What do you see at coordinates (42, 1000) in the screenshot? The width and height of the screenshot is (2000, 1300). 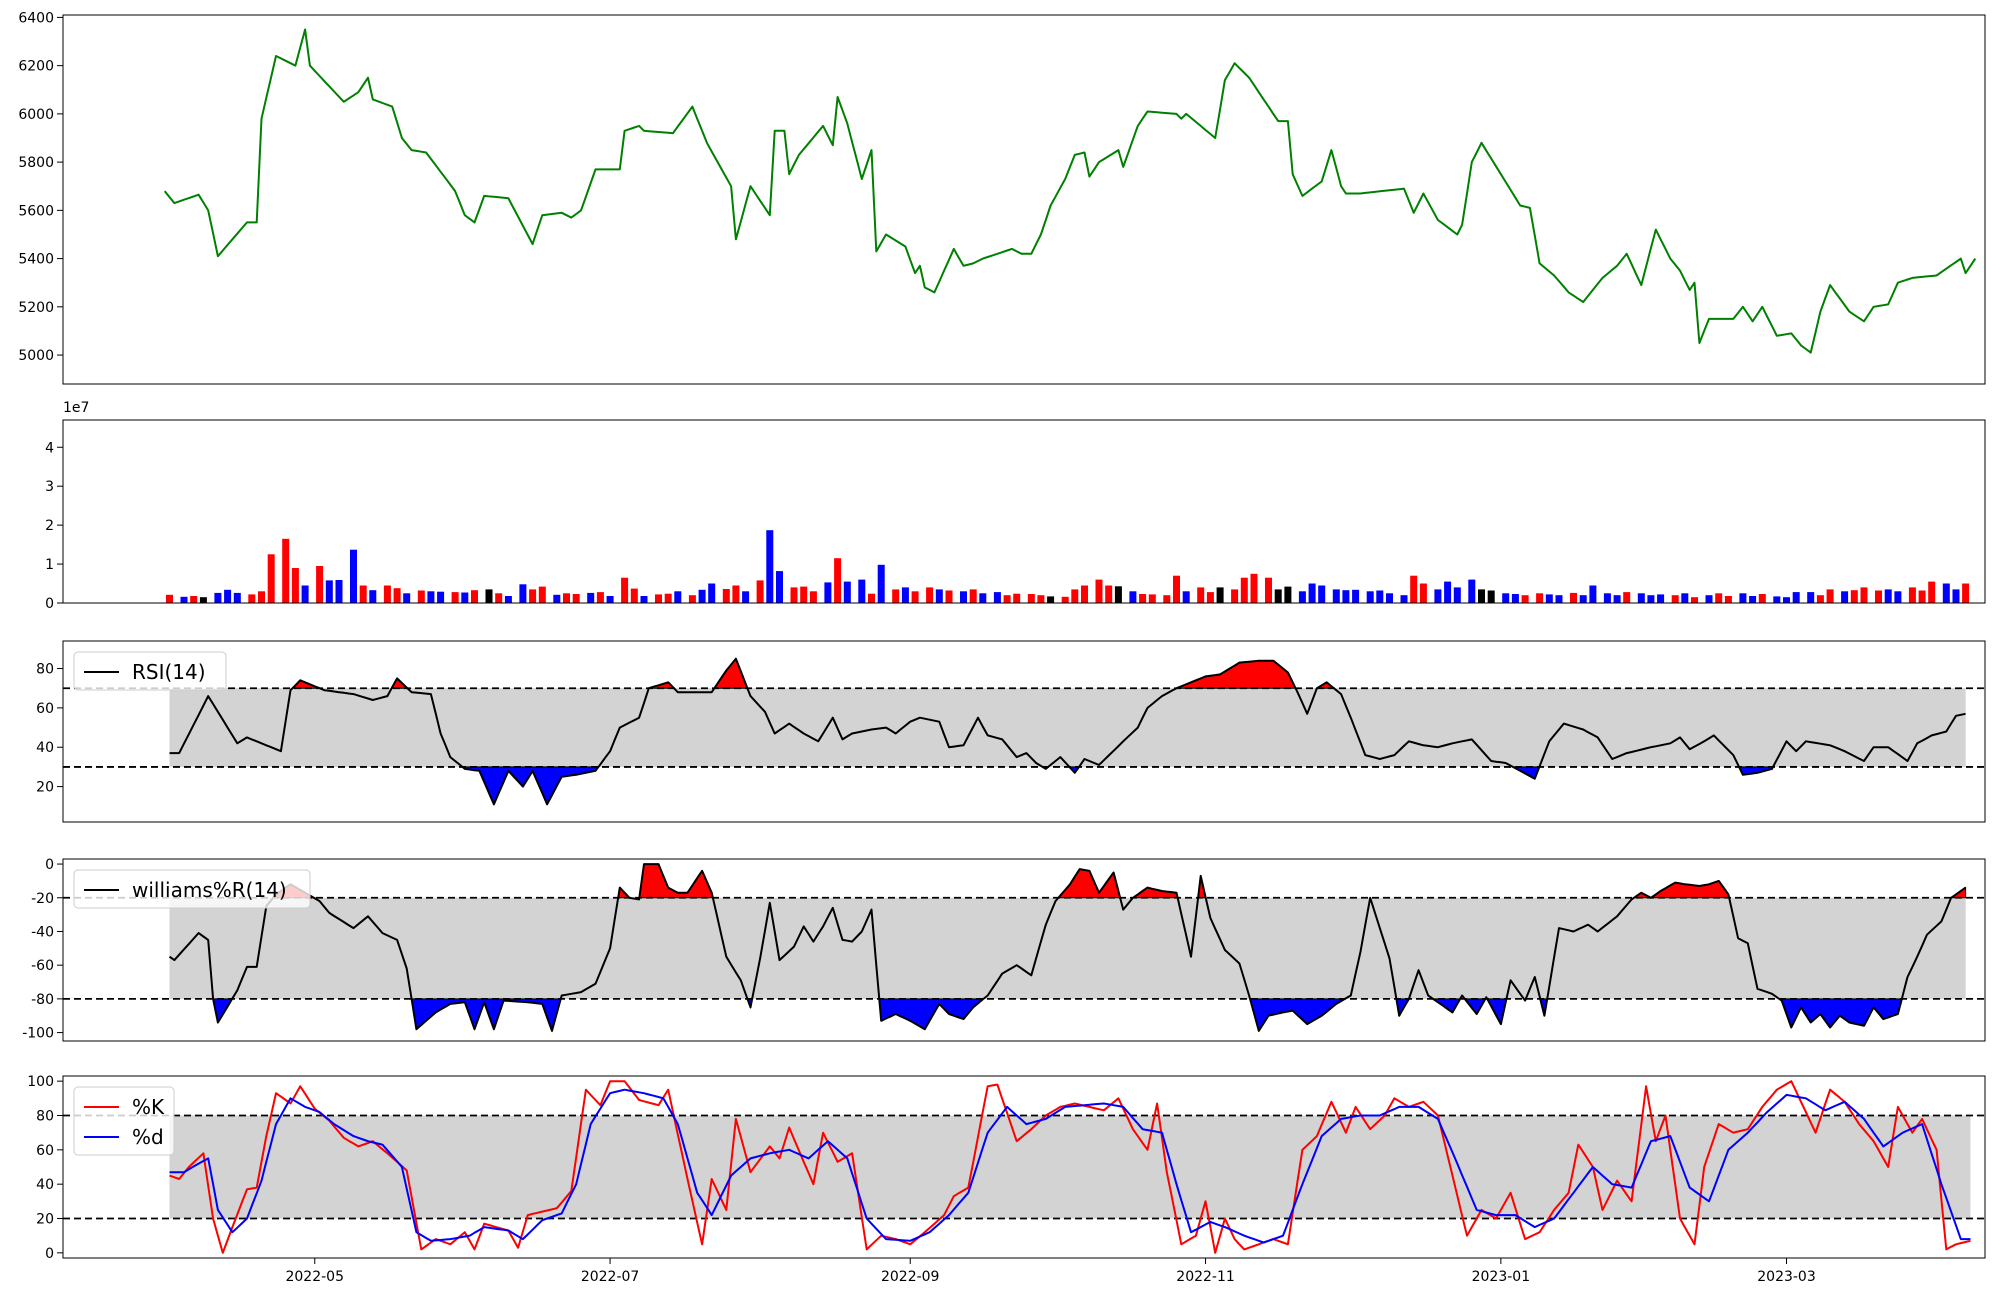 I see `williams-ytick-label: -80` at bounding box center [42, 1000].